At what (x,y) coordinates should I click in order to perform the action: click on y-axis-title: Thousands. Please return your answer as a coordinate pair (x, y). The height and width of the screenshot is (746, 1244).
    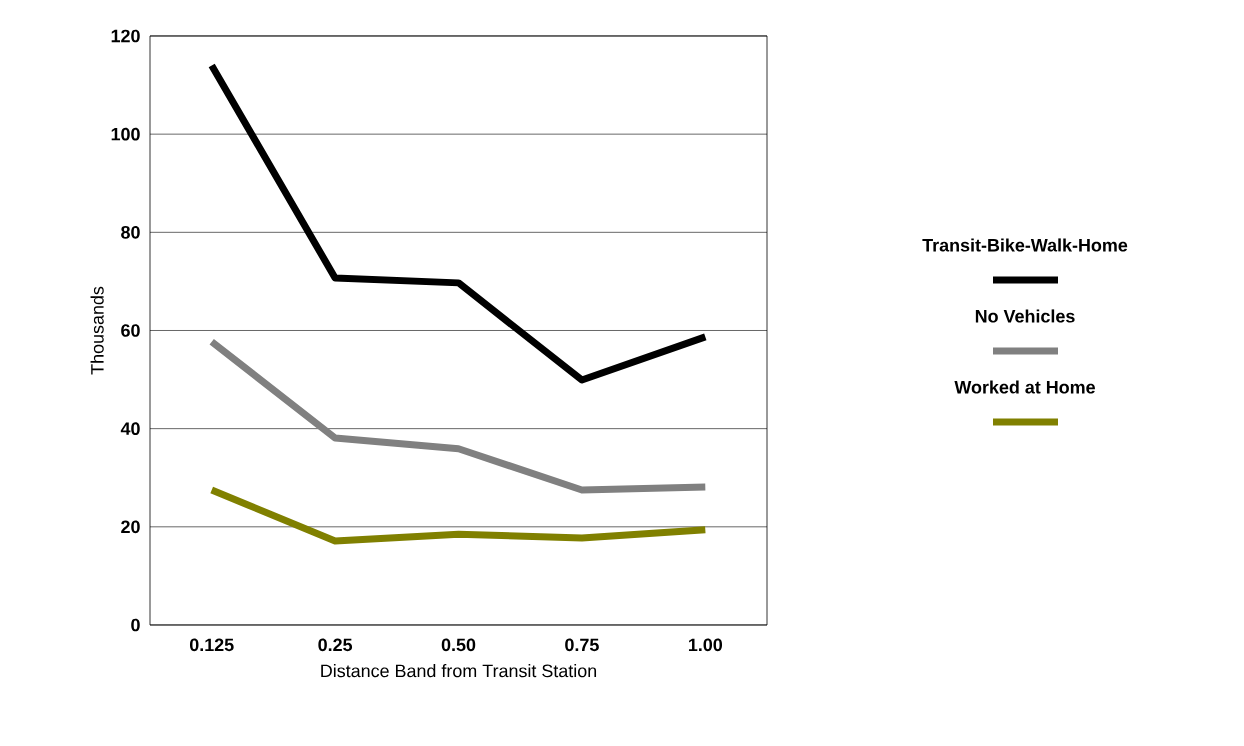
    Looking at the image, I should click on (97, 330).